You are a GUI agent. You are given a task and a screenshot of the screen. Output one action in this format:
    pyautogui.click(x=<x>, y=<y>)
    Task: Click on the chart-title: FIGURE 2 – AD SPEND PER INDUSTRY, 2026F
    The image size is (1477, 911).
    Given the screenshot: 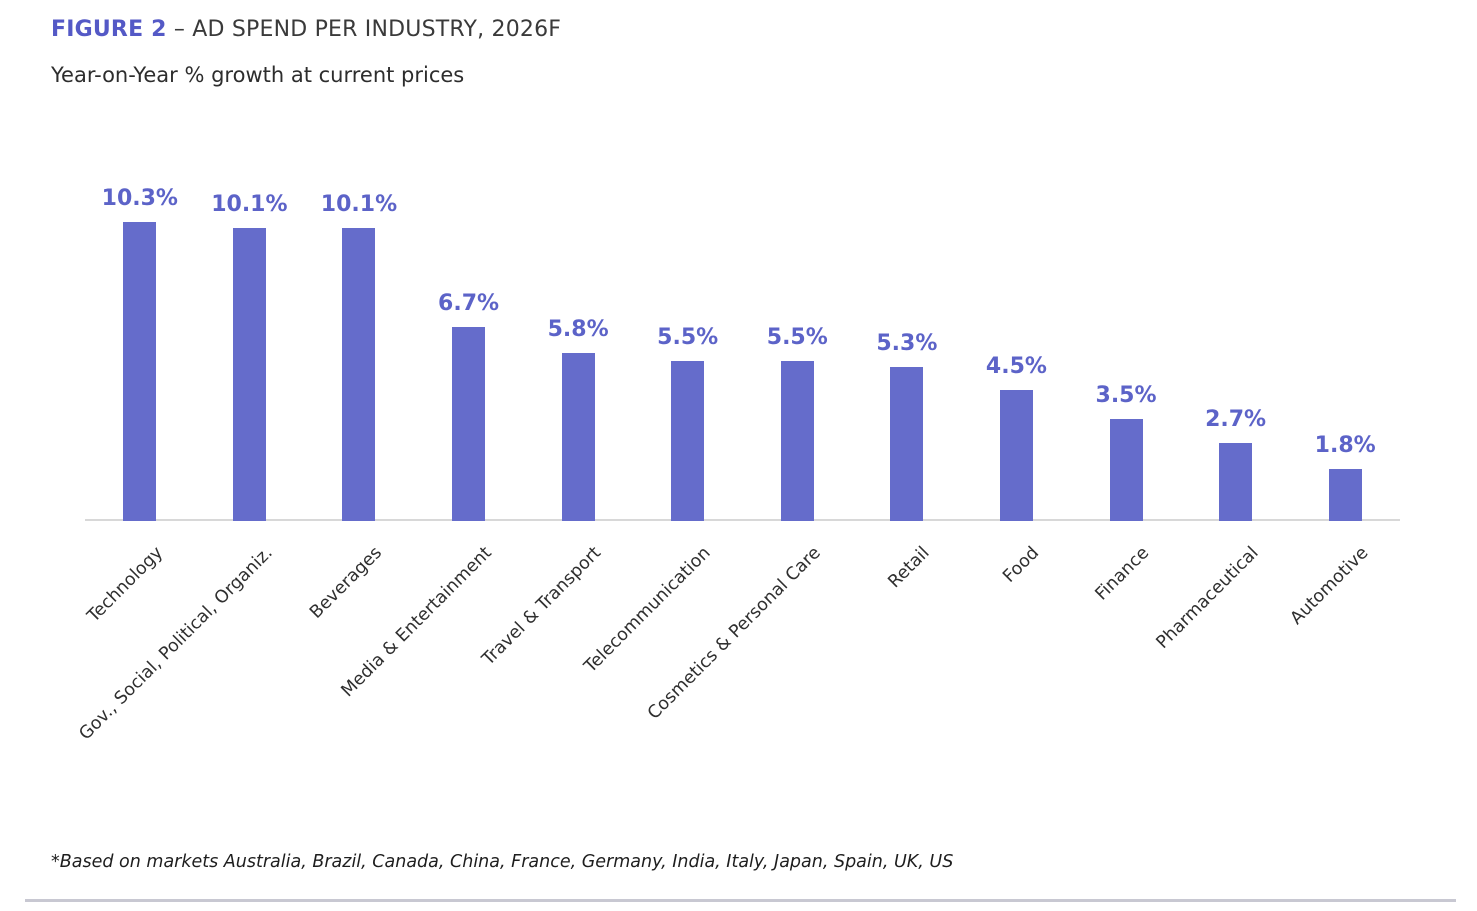 What is the action you would take?
    pyautogui.click(x=306, y=29)
    